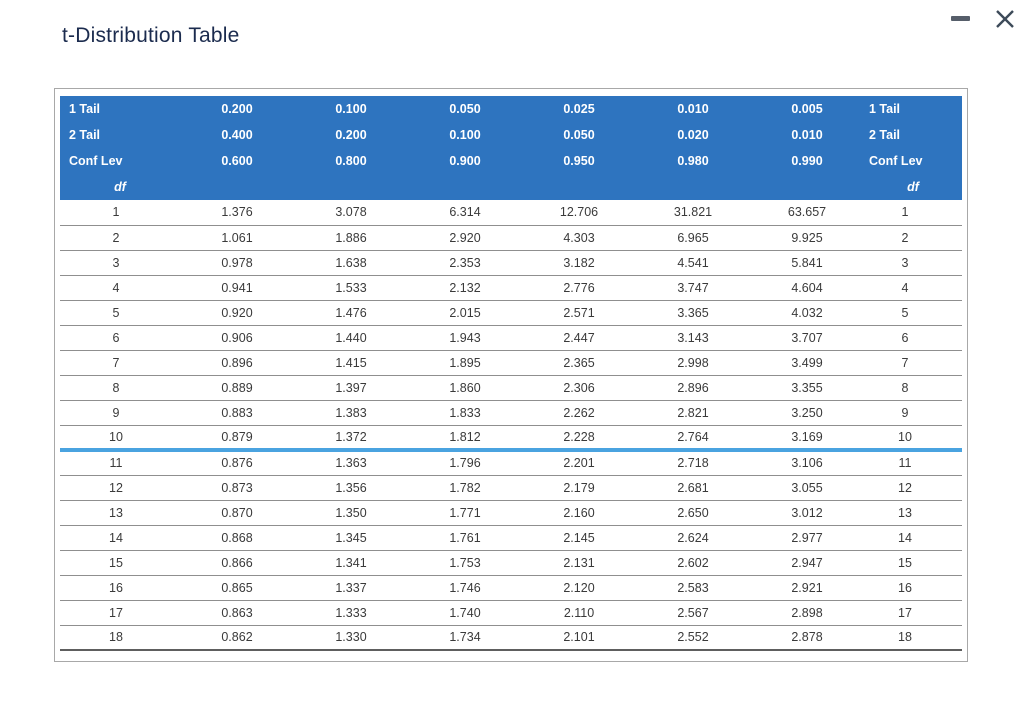 The width and height of the screenshot is (1024, 707). What do you see at coordinates (237, 563) in the screenshot?
I see `t-value-cell: 0.866` at bounding box center [237, 563].